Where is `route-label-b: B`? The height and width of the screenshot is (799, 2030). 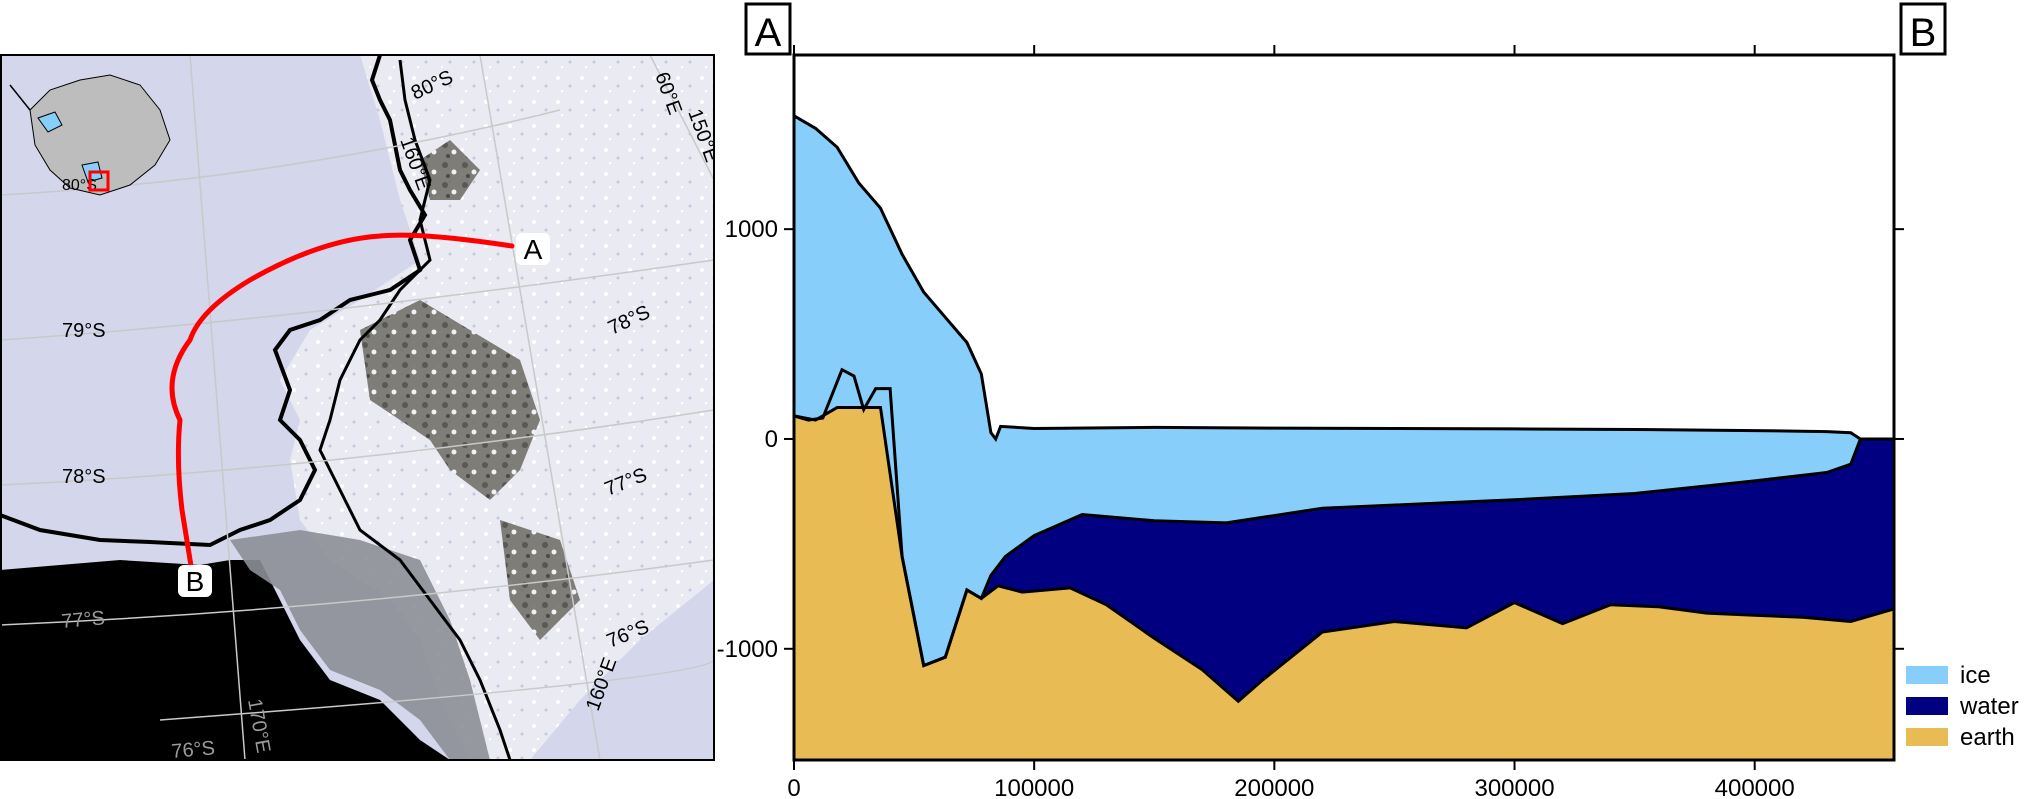
route-label-b: B is located at coordinates (195, 581).